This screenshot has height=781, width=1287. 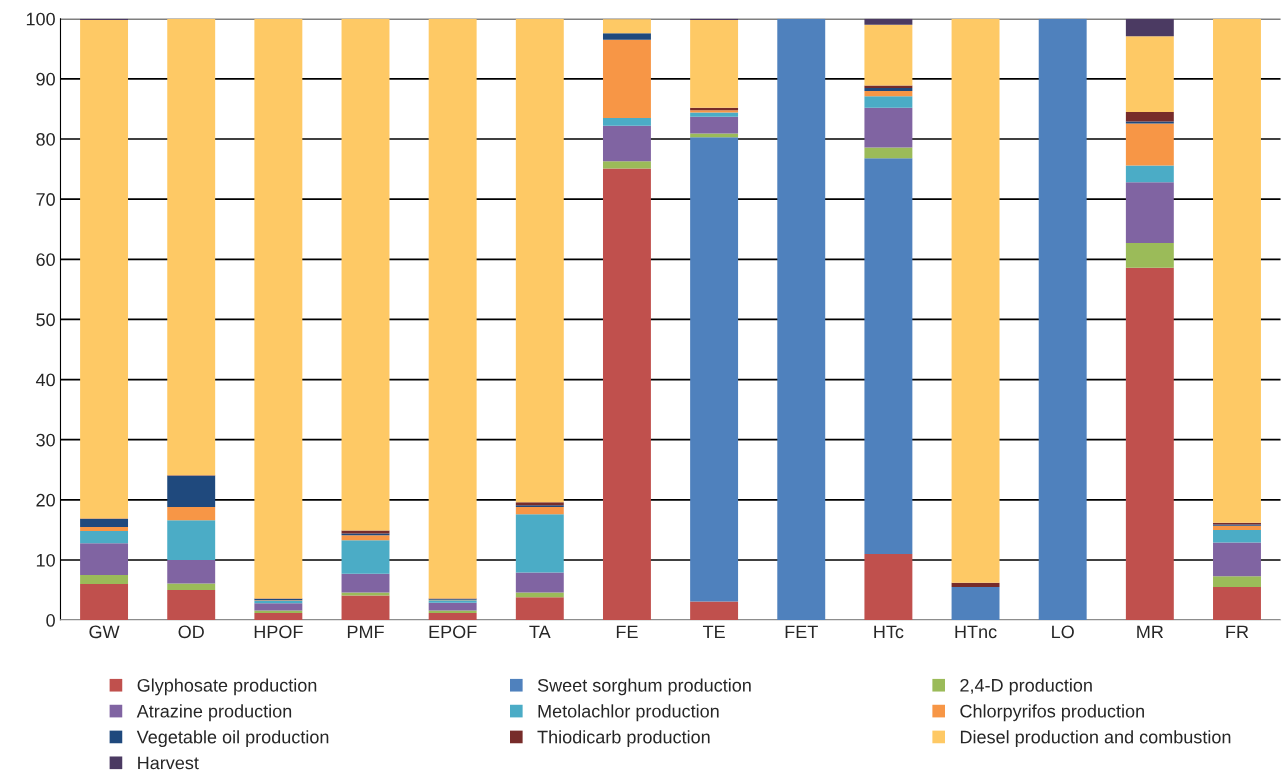 I want to click on x-tick-label: MR, so click(x=1150, y=632).